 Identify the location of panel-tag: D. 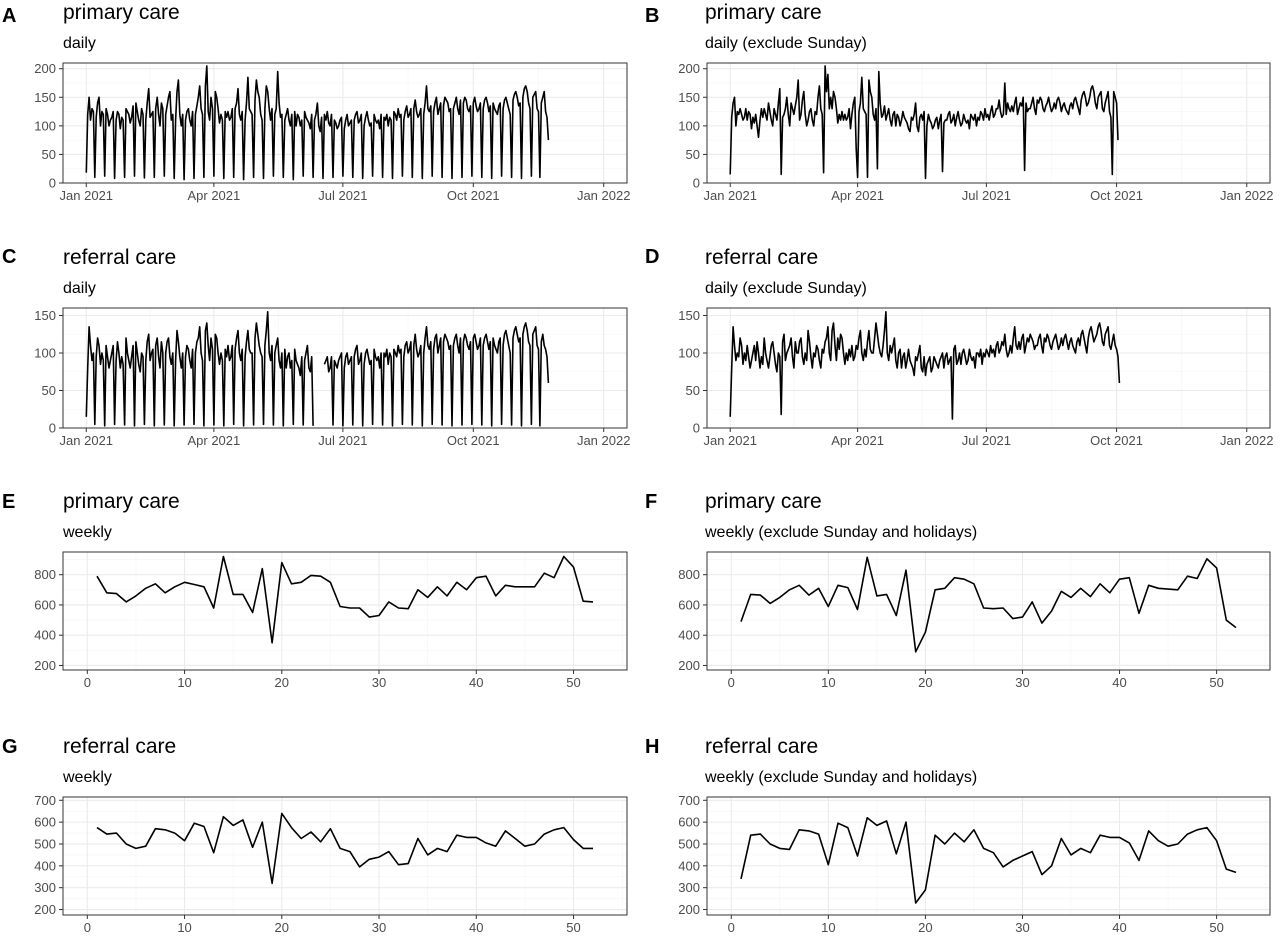
(652, 257).